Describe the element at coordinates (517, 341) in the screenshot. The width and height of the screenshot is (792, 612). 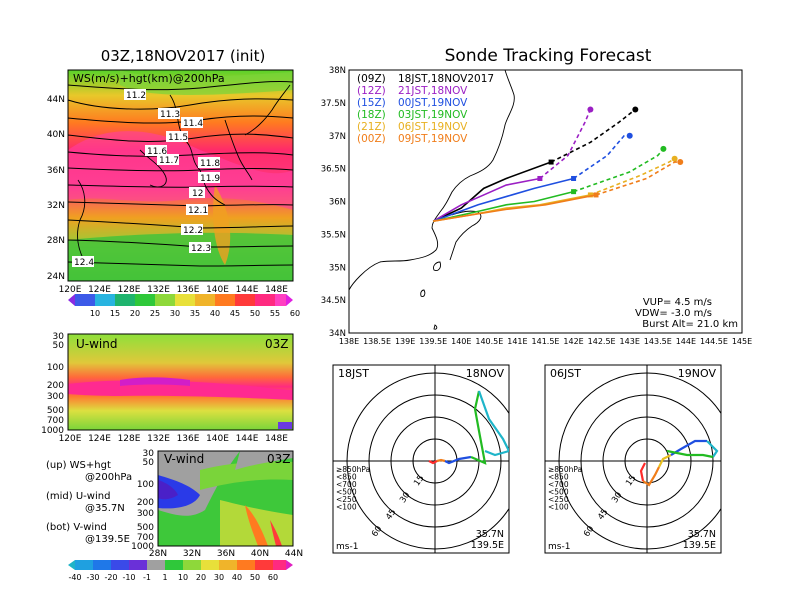
I see `track-xtick-label: 141E` at that location.